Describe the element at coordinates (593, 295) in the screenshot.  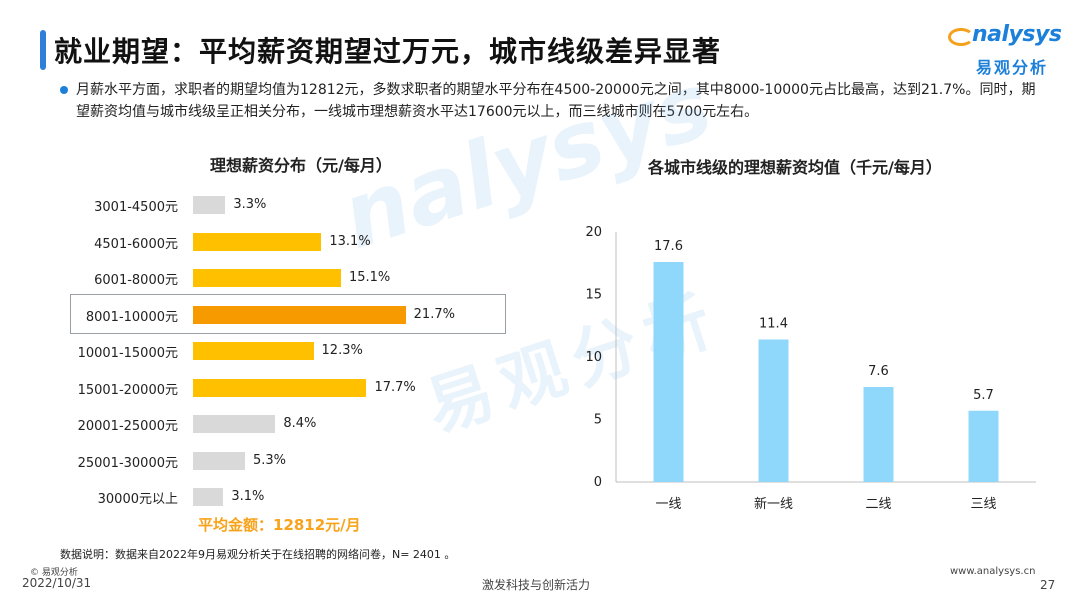
I see `y-tick-label: 15` at that location.